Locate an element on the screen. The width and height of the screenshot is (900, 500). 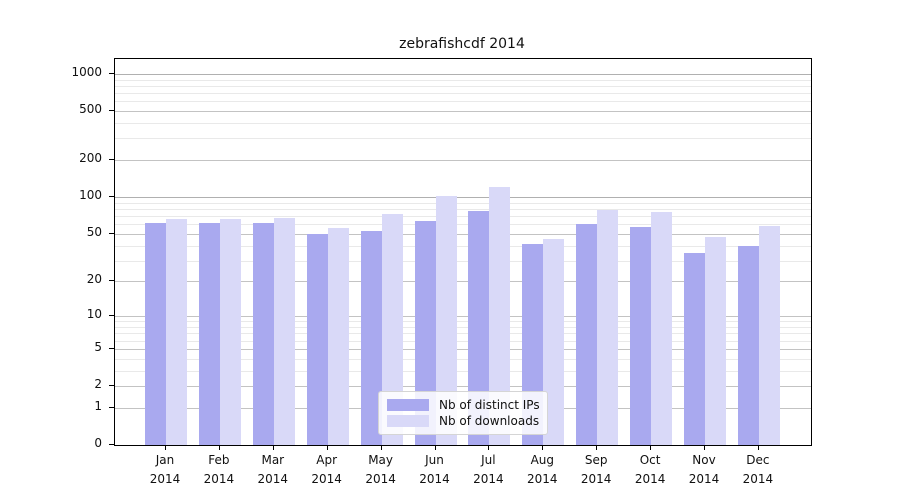
y-tick-label-500: 500 is located at coordinates (90, 109).